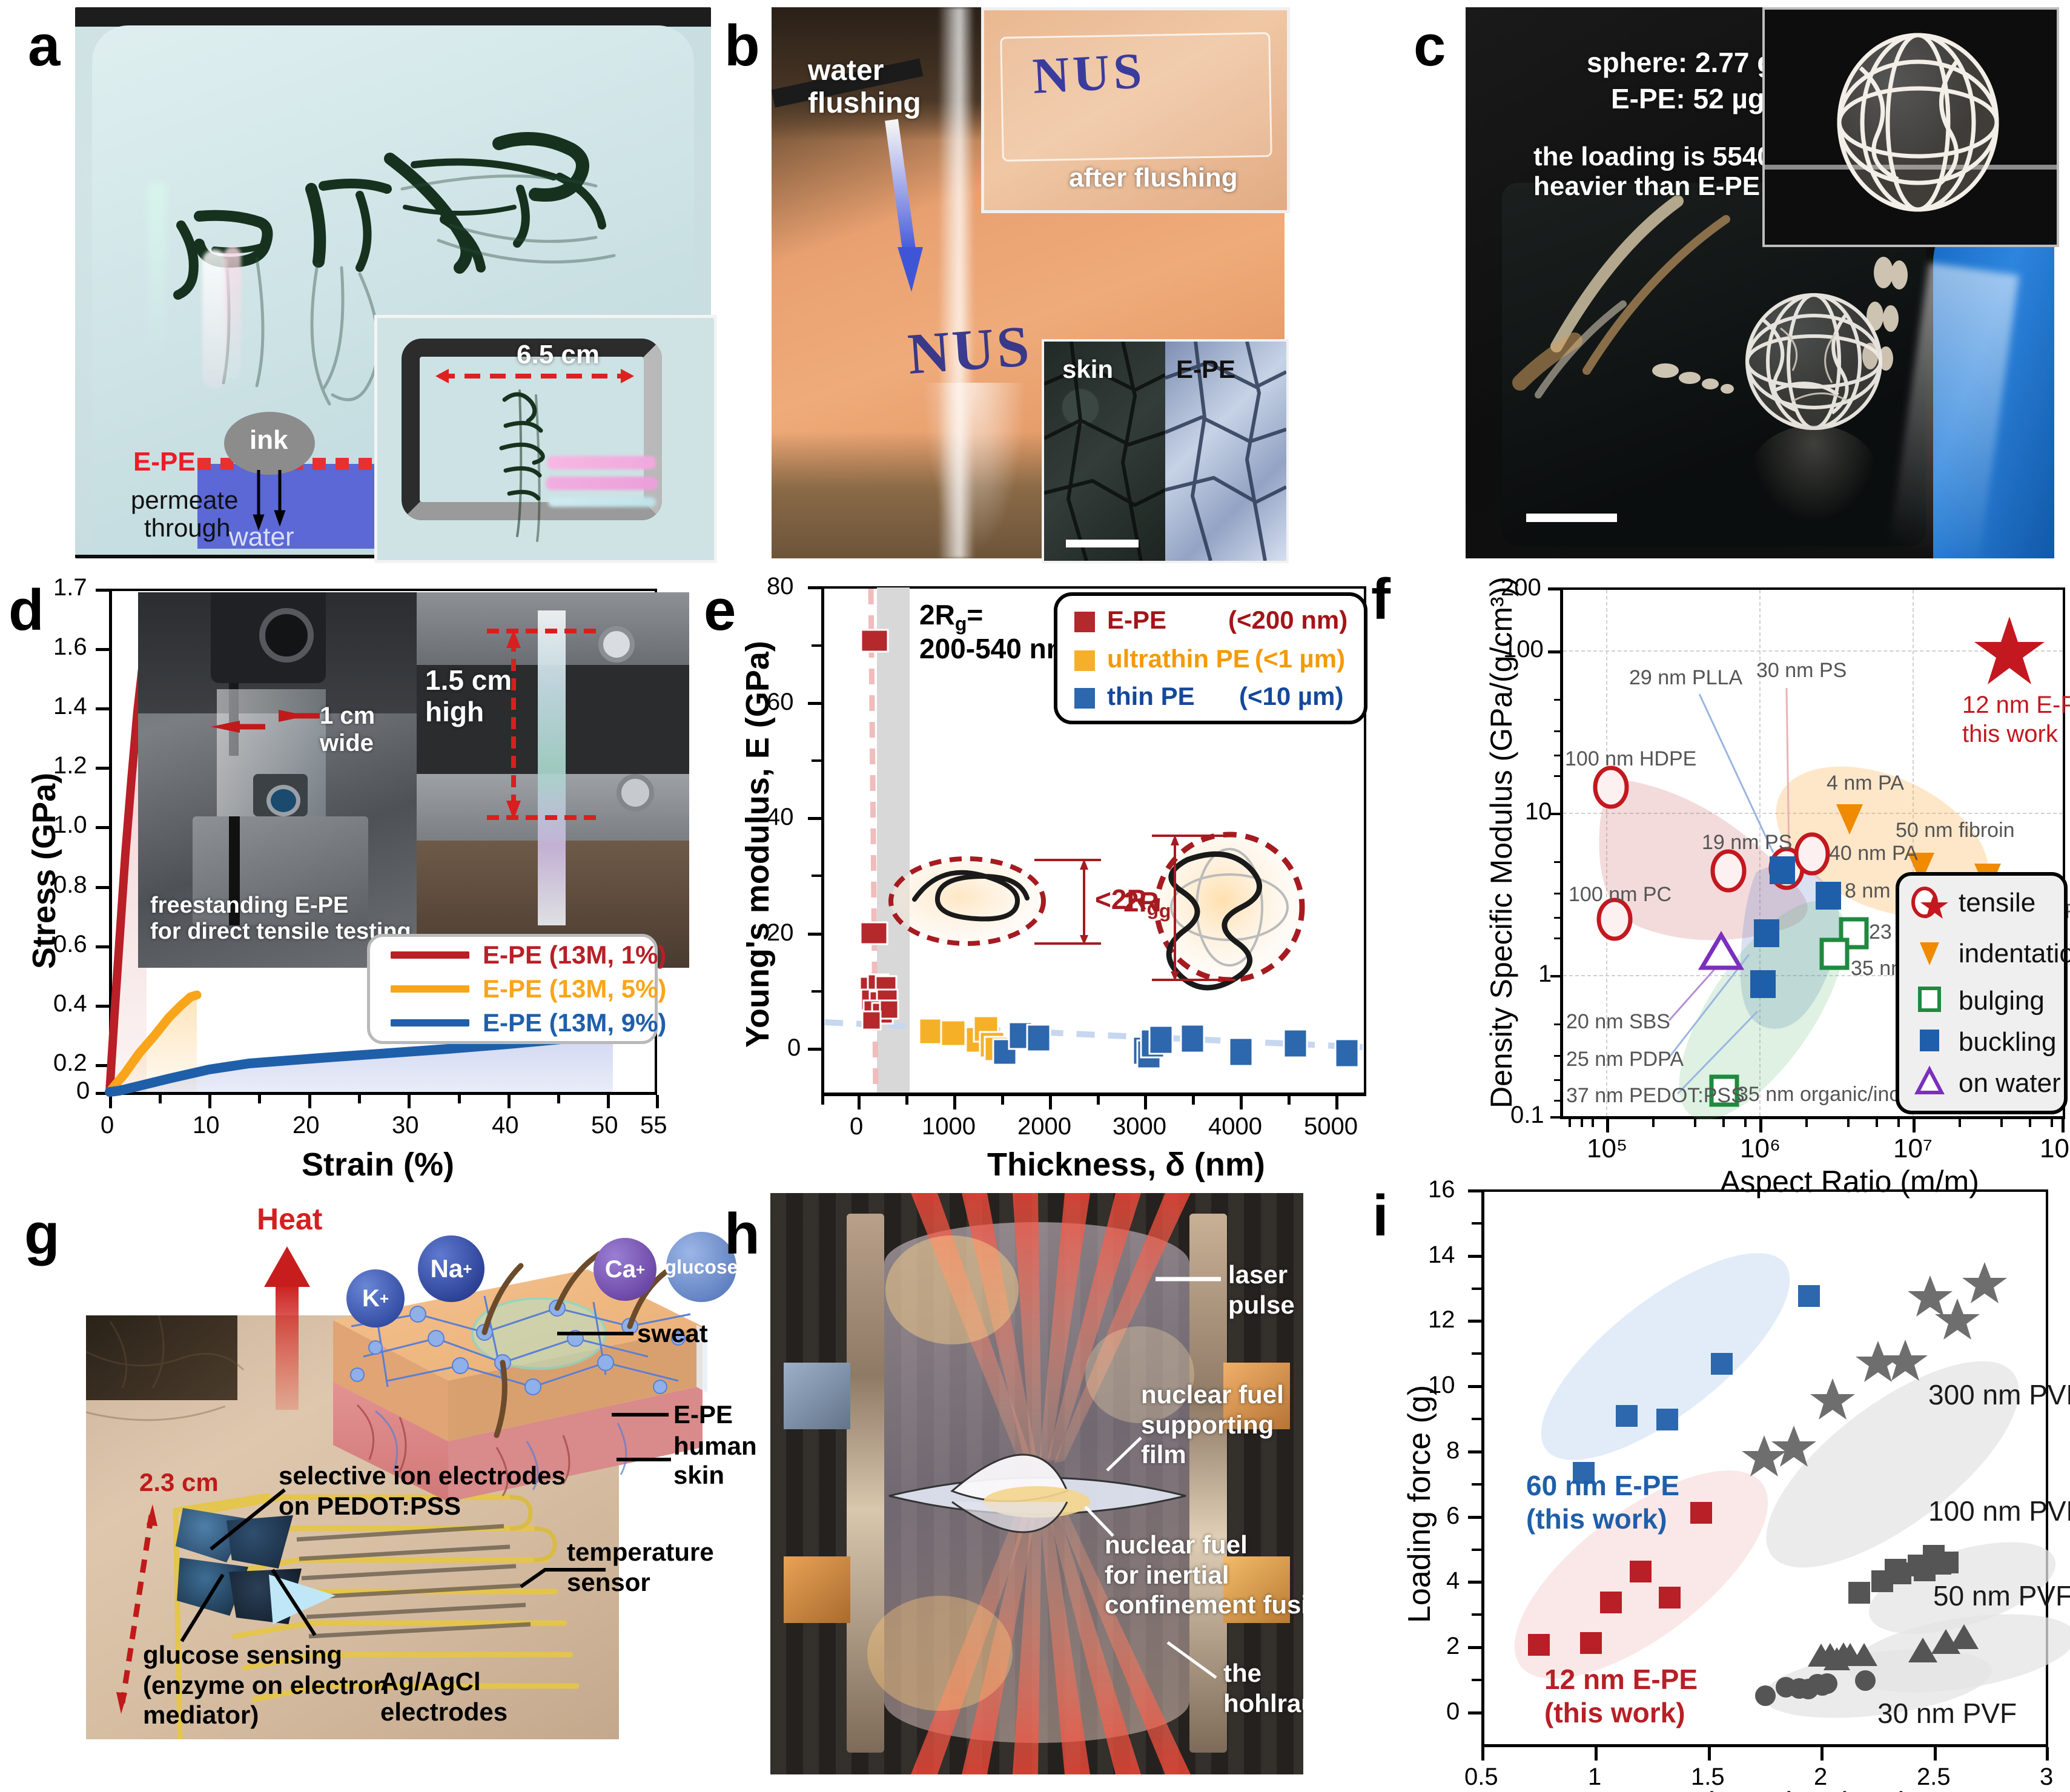 The image size is (2070, 1792). I want to click on panel-b-inset-micrograph: skin E-PE, so click(1165, 451).